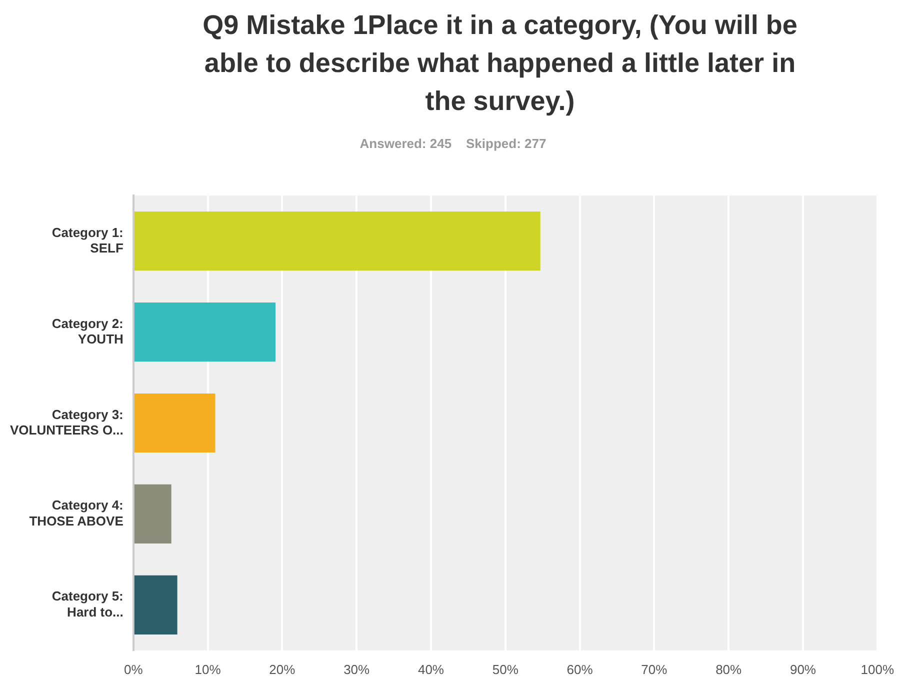 This screenshot has width=906, height=692. What do you see at coordinates (88, 240) in the screenshot?
I see `y-tick-label: Category 1: SELF` at bounding box center [88, 240].